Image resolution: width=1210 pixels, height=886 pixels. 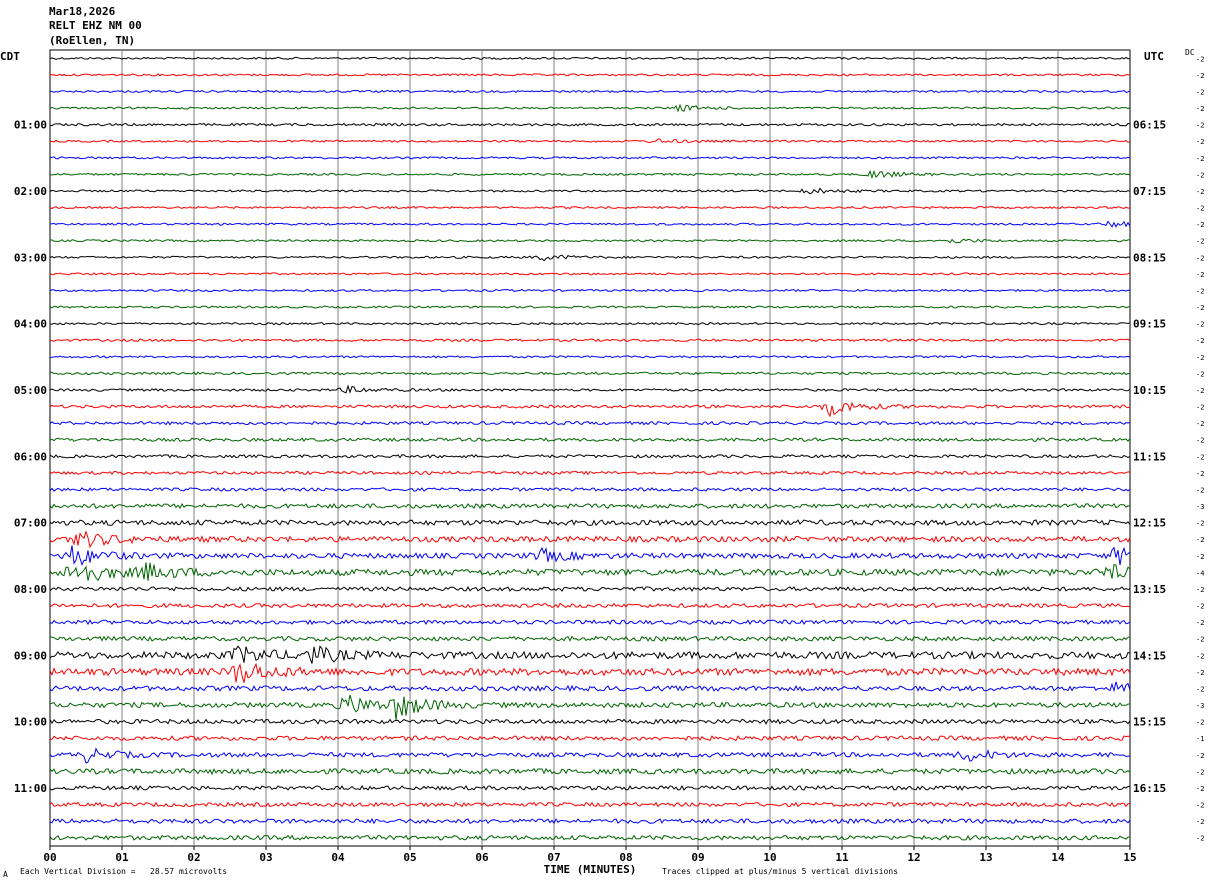 What do you see at coordinates (122, 857) in the screenshot?
I see `x-tick-label: 01` at bounding box center [122, 857].